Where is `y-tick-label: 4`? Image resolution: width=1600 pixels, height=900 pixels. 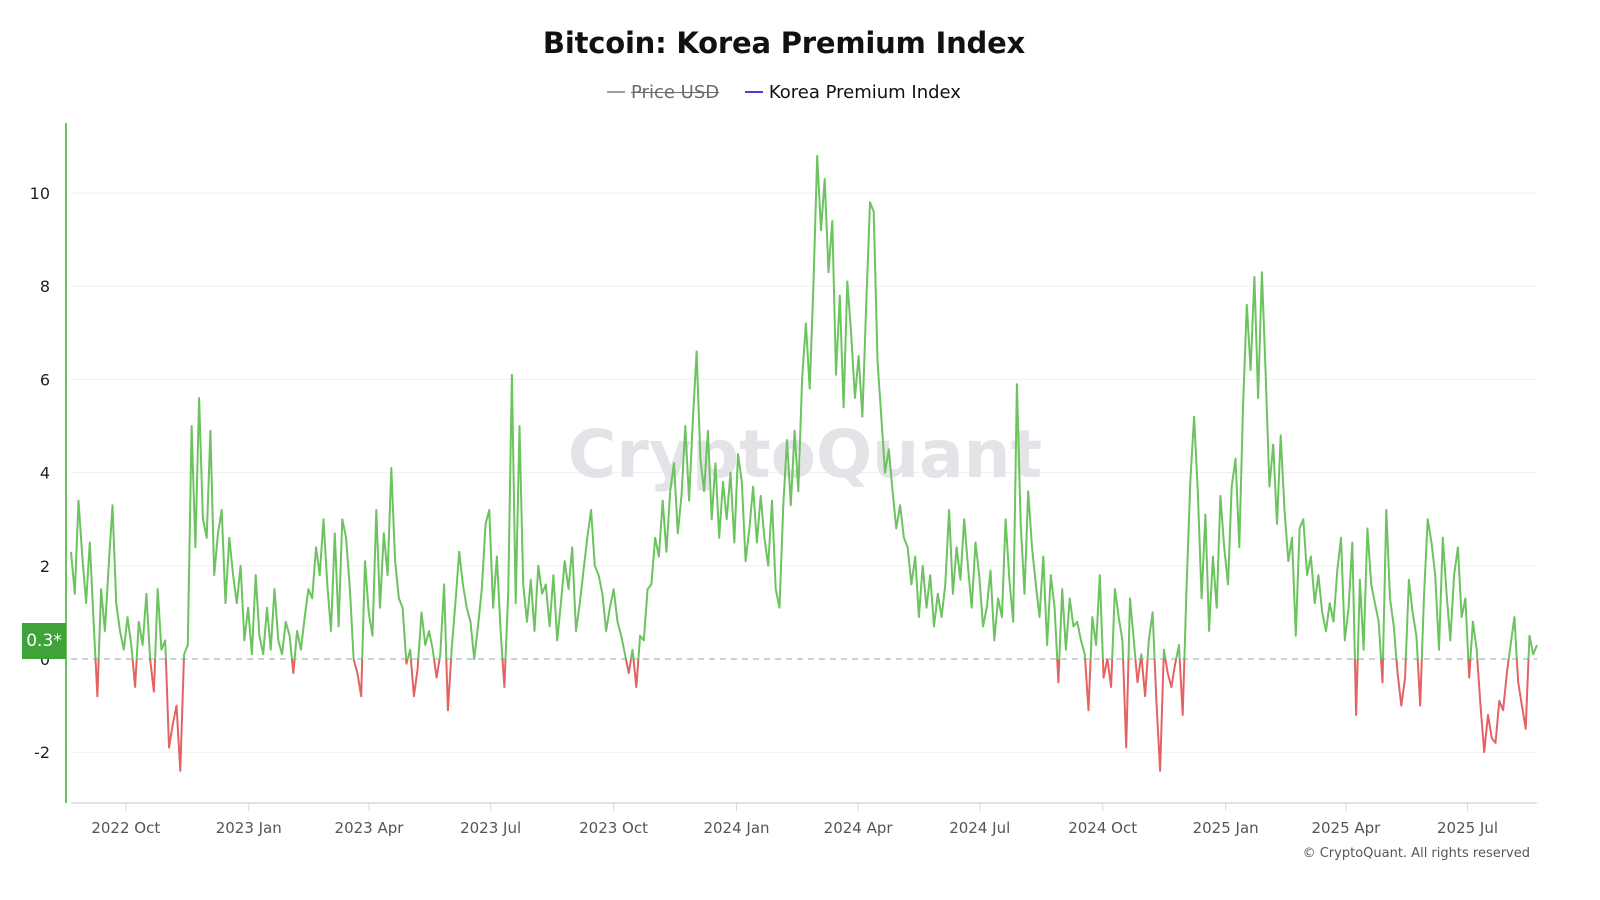 y-tick-label: 4 is located at coordinates (45, 473).